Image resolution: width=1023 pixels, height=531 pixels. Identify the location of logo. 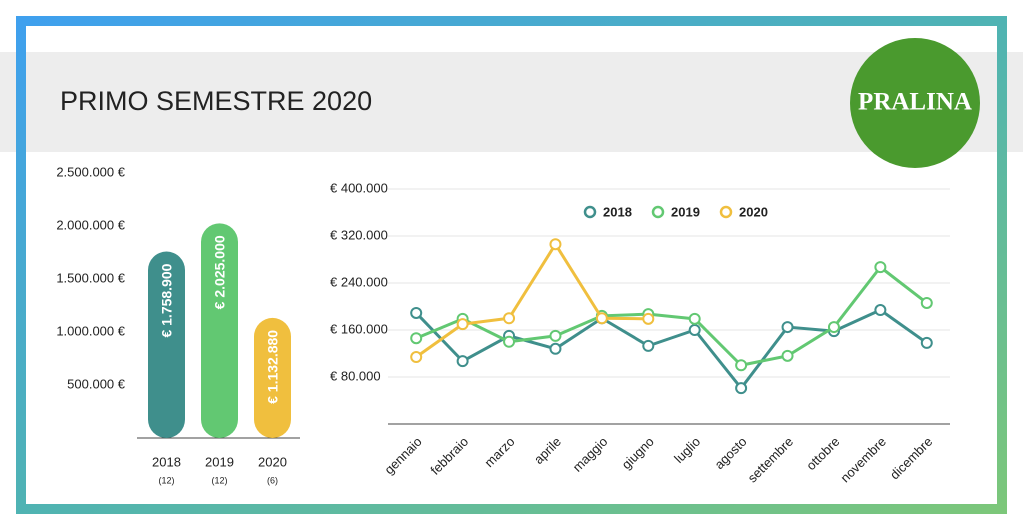
(915, 103).